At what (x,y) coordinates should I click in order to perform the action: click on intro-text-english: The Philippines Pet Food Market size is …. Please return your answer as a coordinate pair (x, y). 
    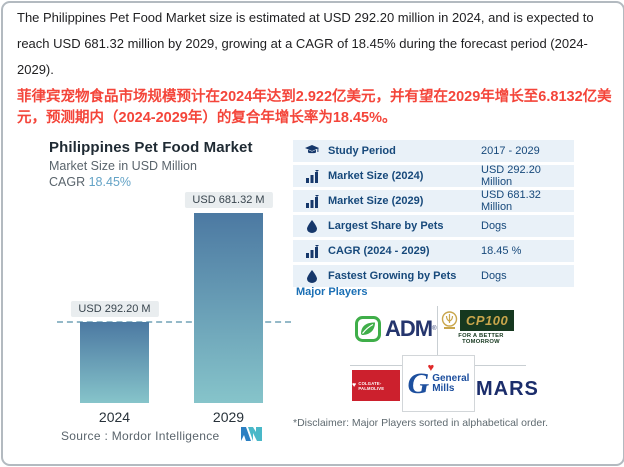
    Looking at the image, I should click on (305, 43).